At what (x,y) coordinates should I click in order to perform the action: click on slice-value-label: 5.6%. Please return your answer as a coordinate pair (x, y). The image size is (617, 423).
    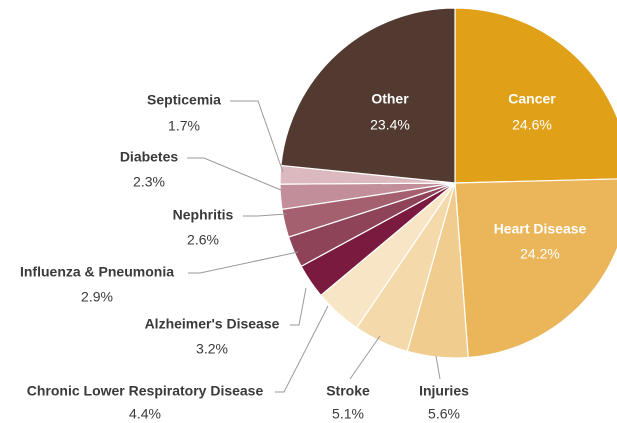
    Looking at the image, I should click on (444, 414).